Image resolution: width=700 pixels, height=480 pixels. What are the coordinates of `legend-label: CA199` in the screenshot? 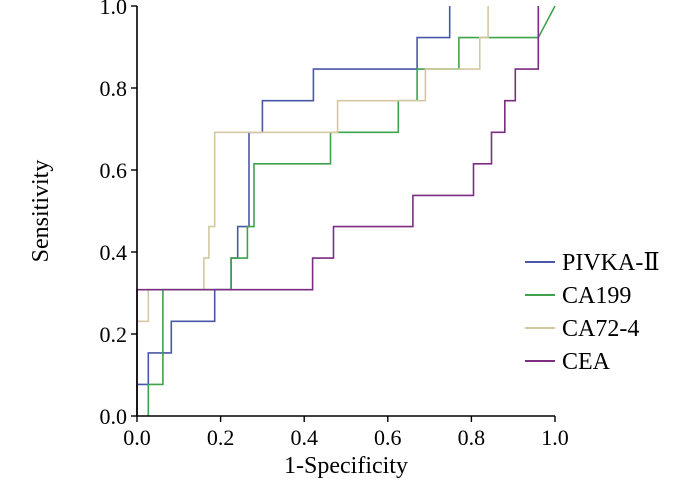 It's located at (596, 296).